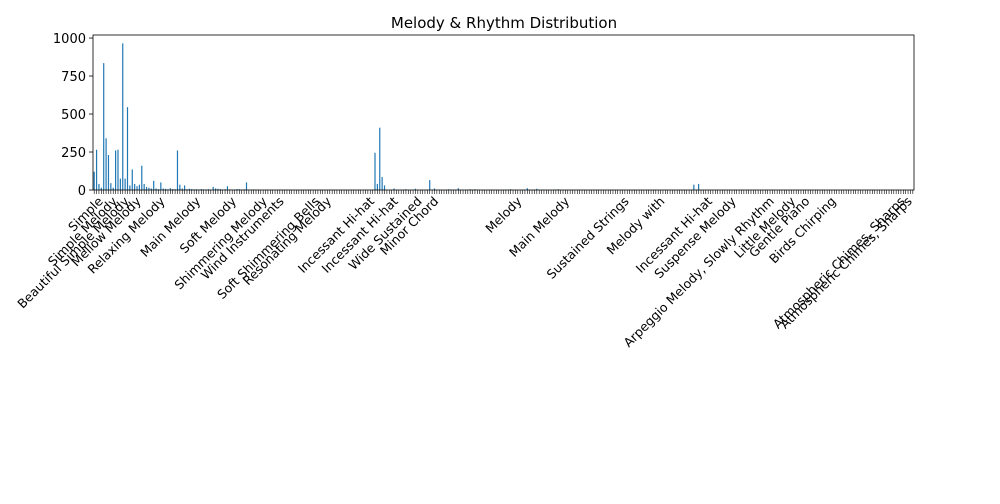 The image size is (1000, 504). What do you see at coordinates (73, 77) in the screenshot?
I see `y-tick-label: 750` at bounding box center [73, 77].